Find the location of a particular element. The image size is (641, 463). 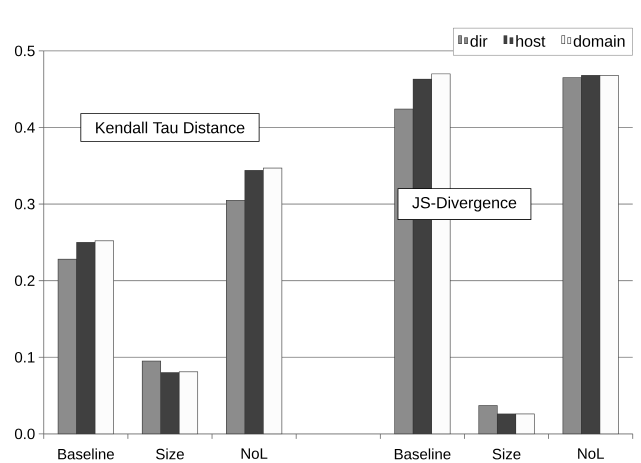

y-tick-label: 0.1 is located at coordinates (24, 357).